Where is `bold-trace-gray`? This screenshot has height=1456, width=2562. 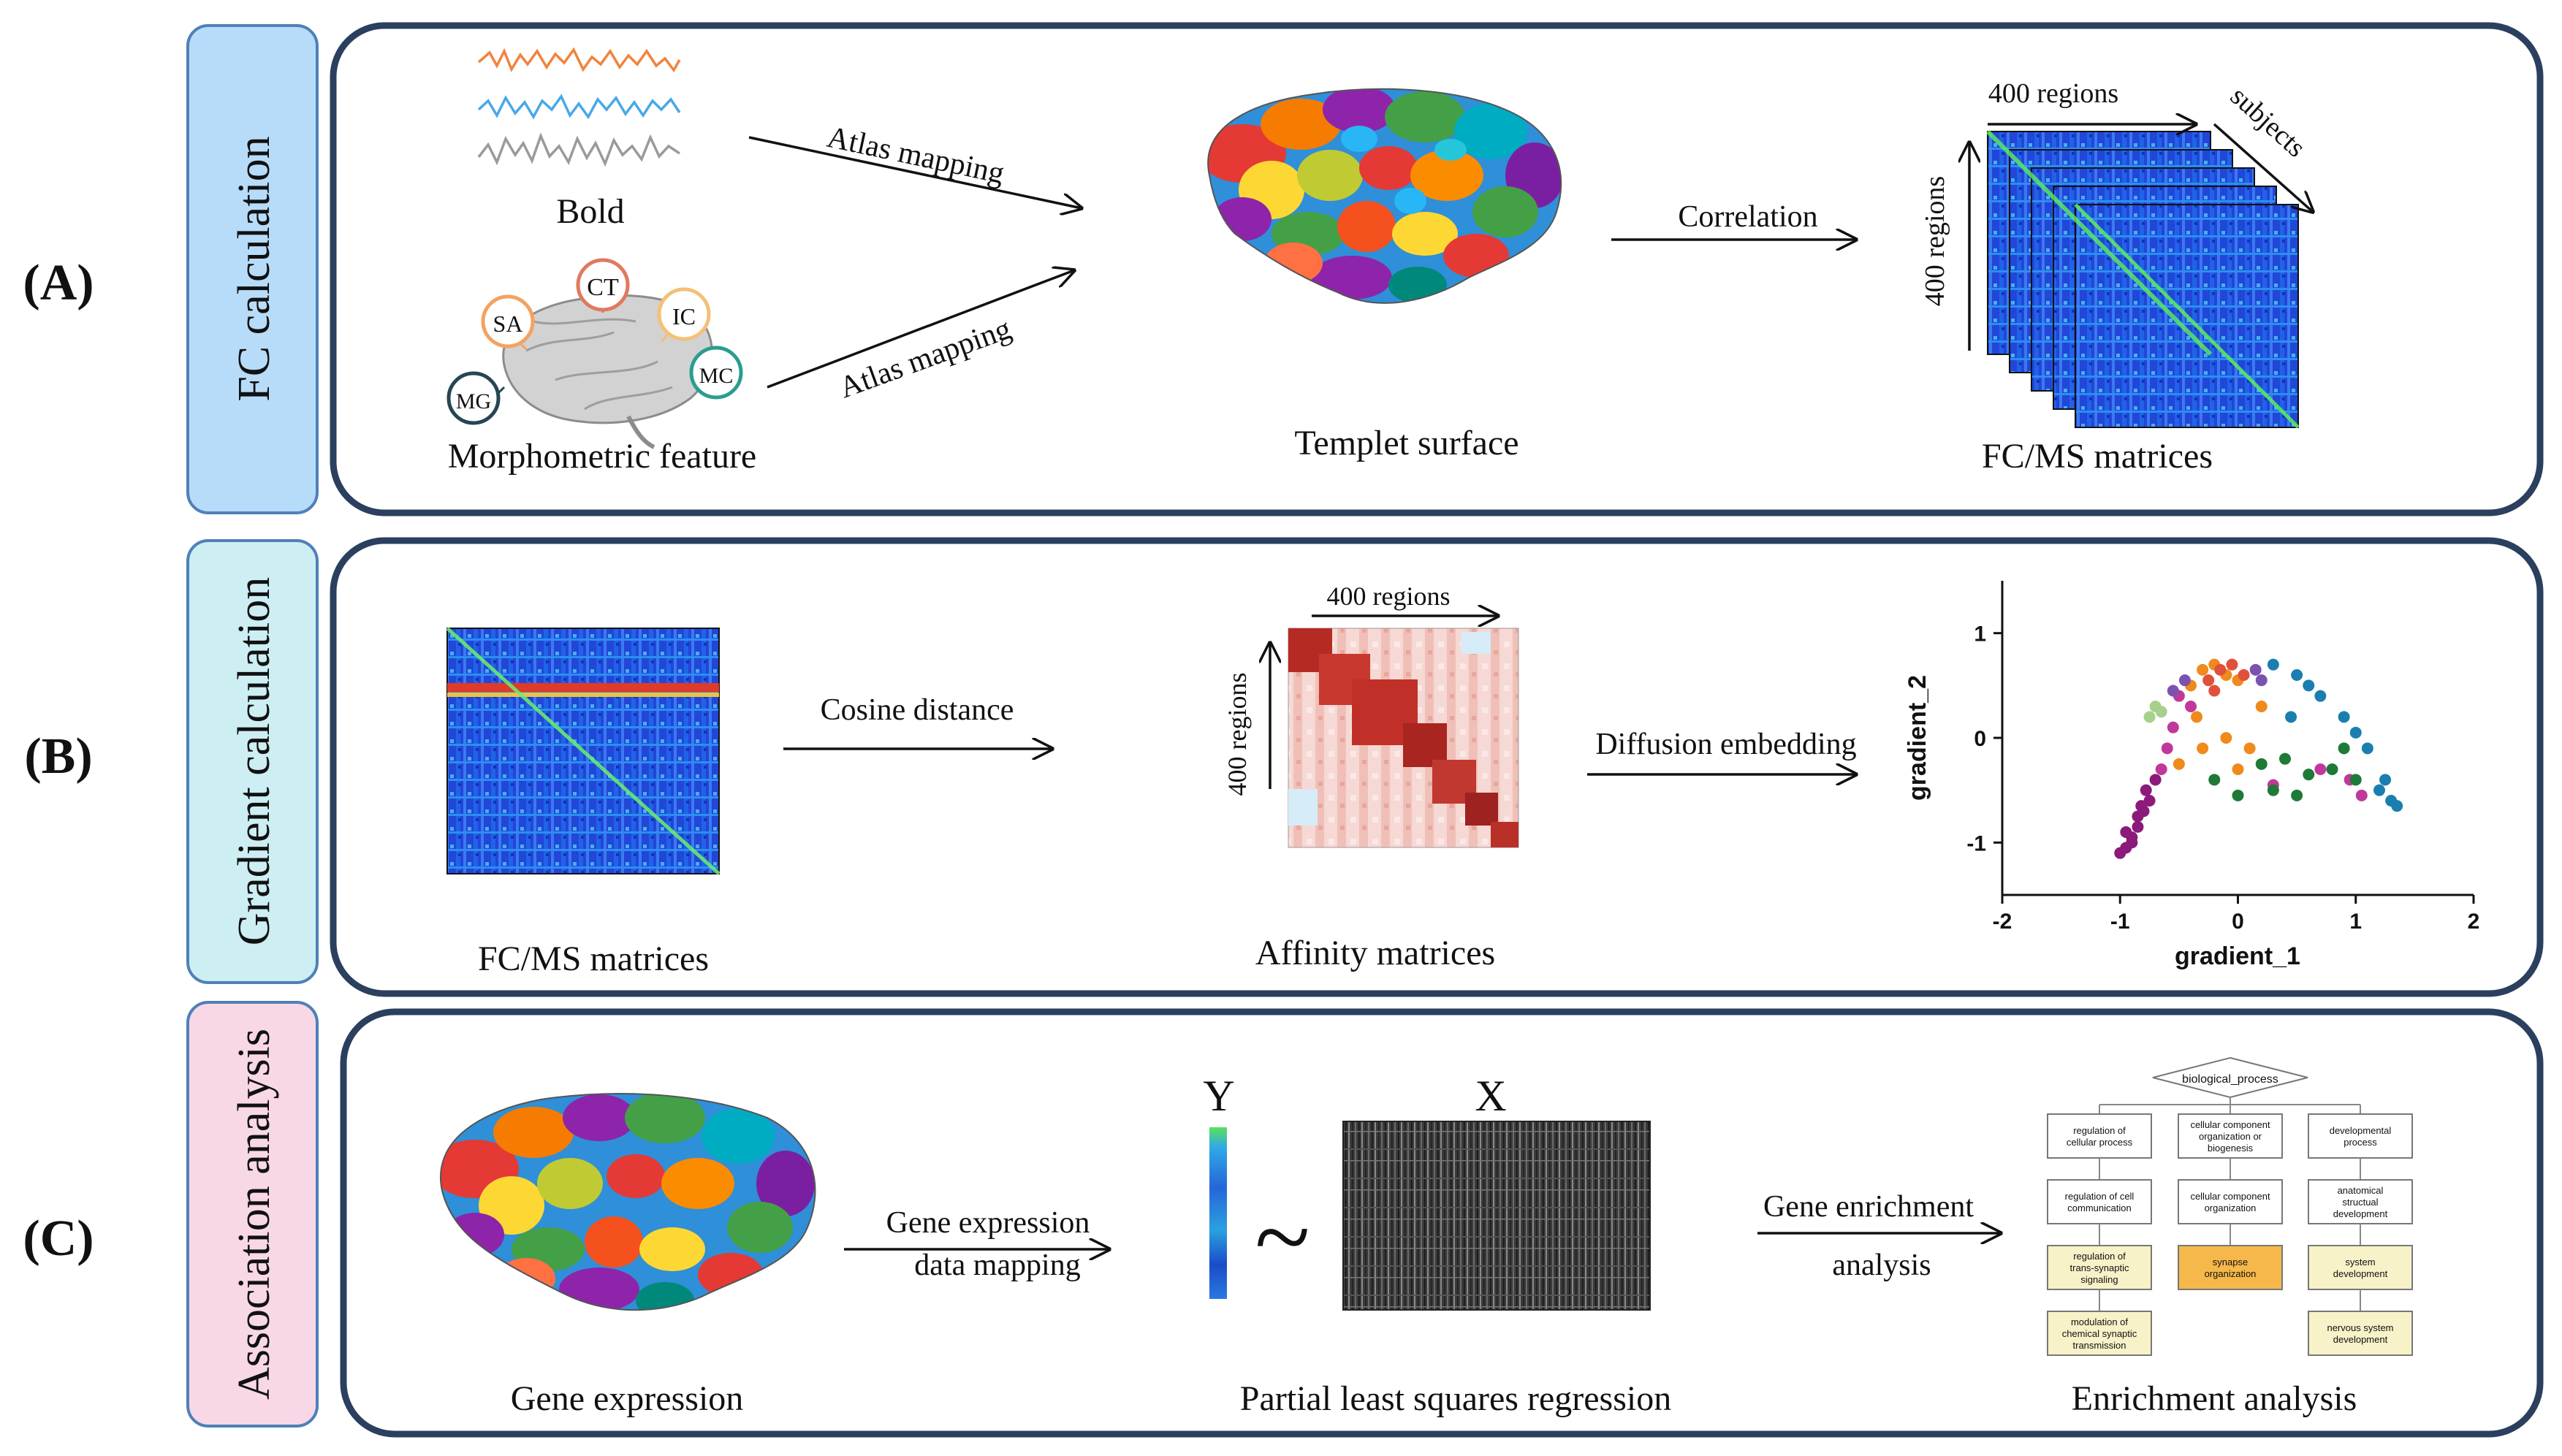 bold-trace-gray is located at coordinates (578, 149).